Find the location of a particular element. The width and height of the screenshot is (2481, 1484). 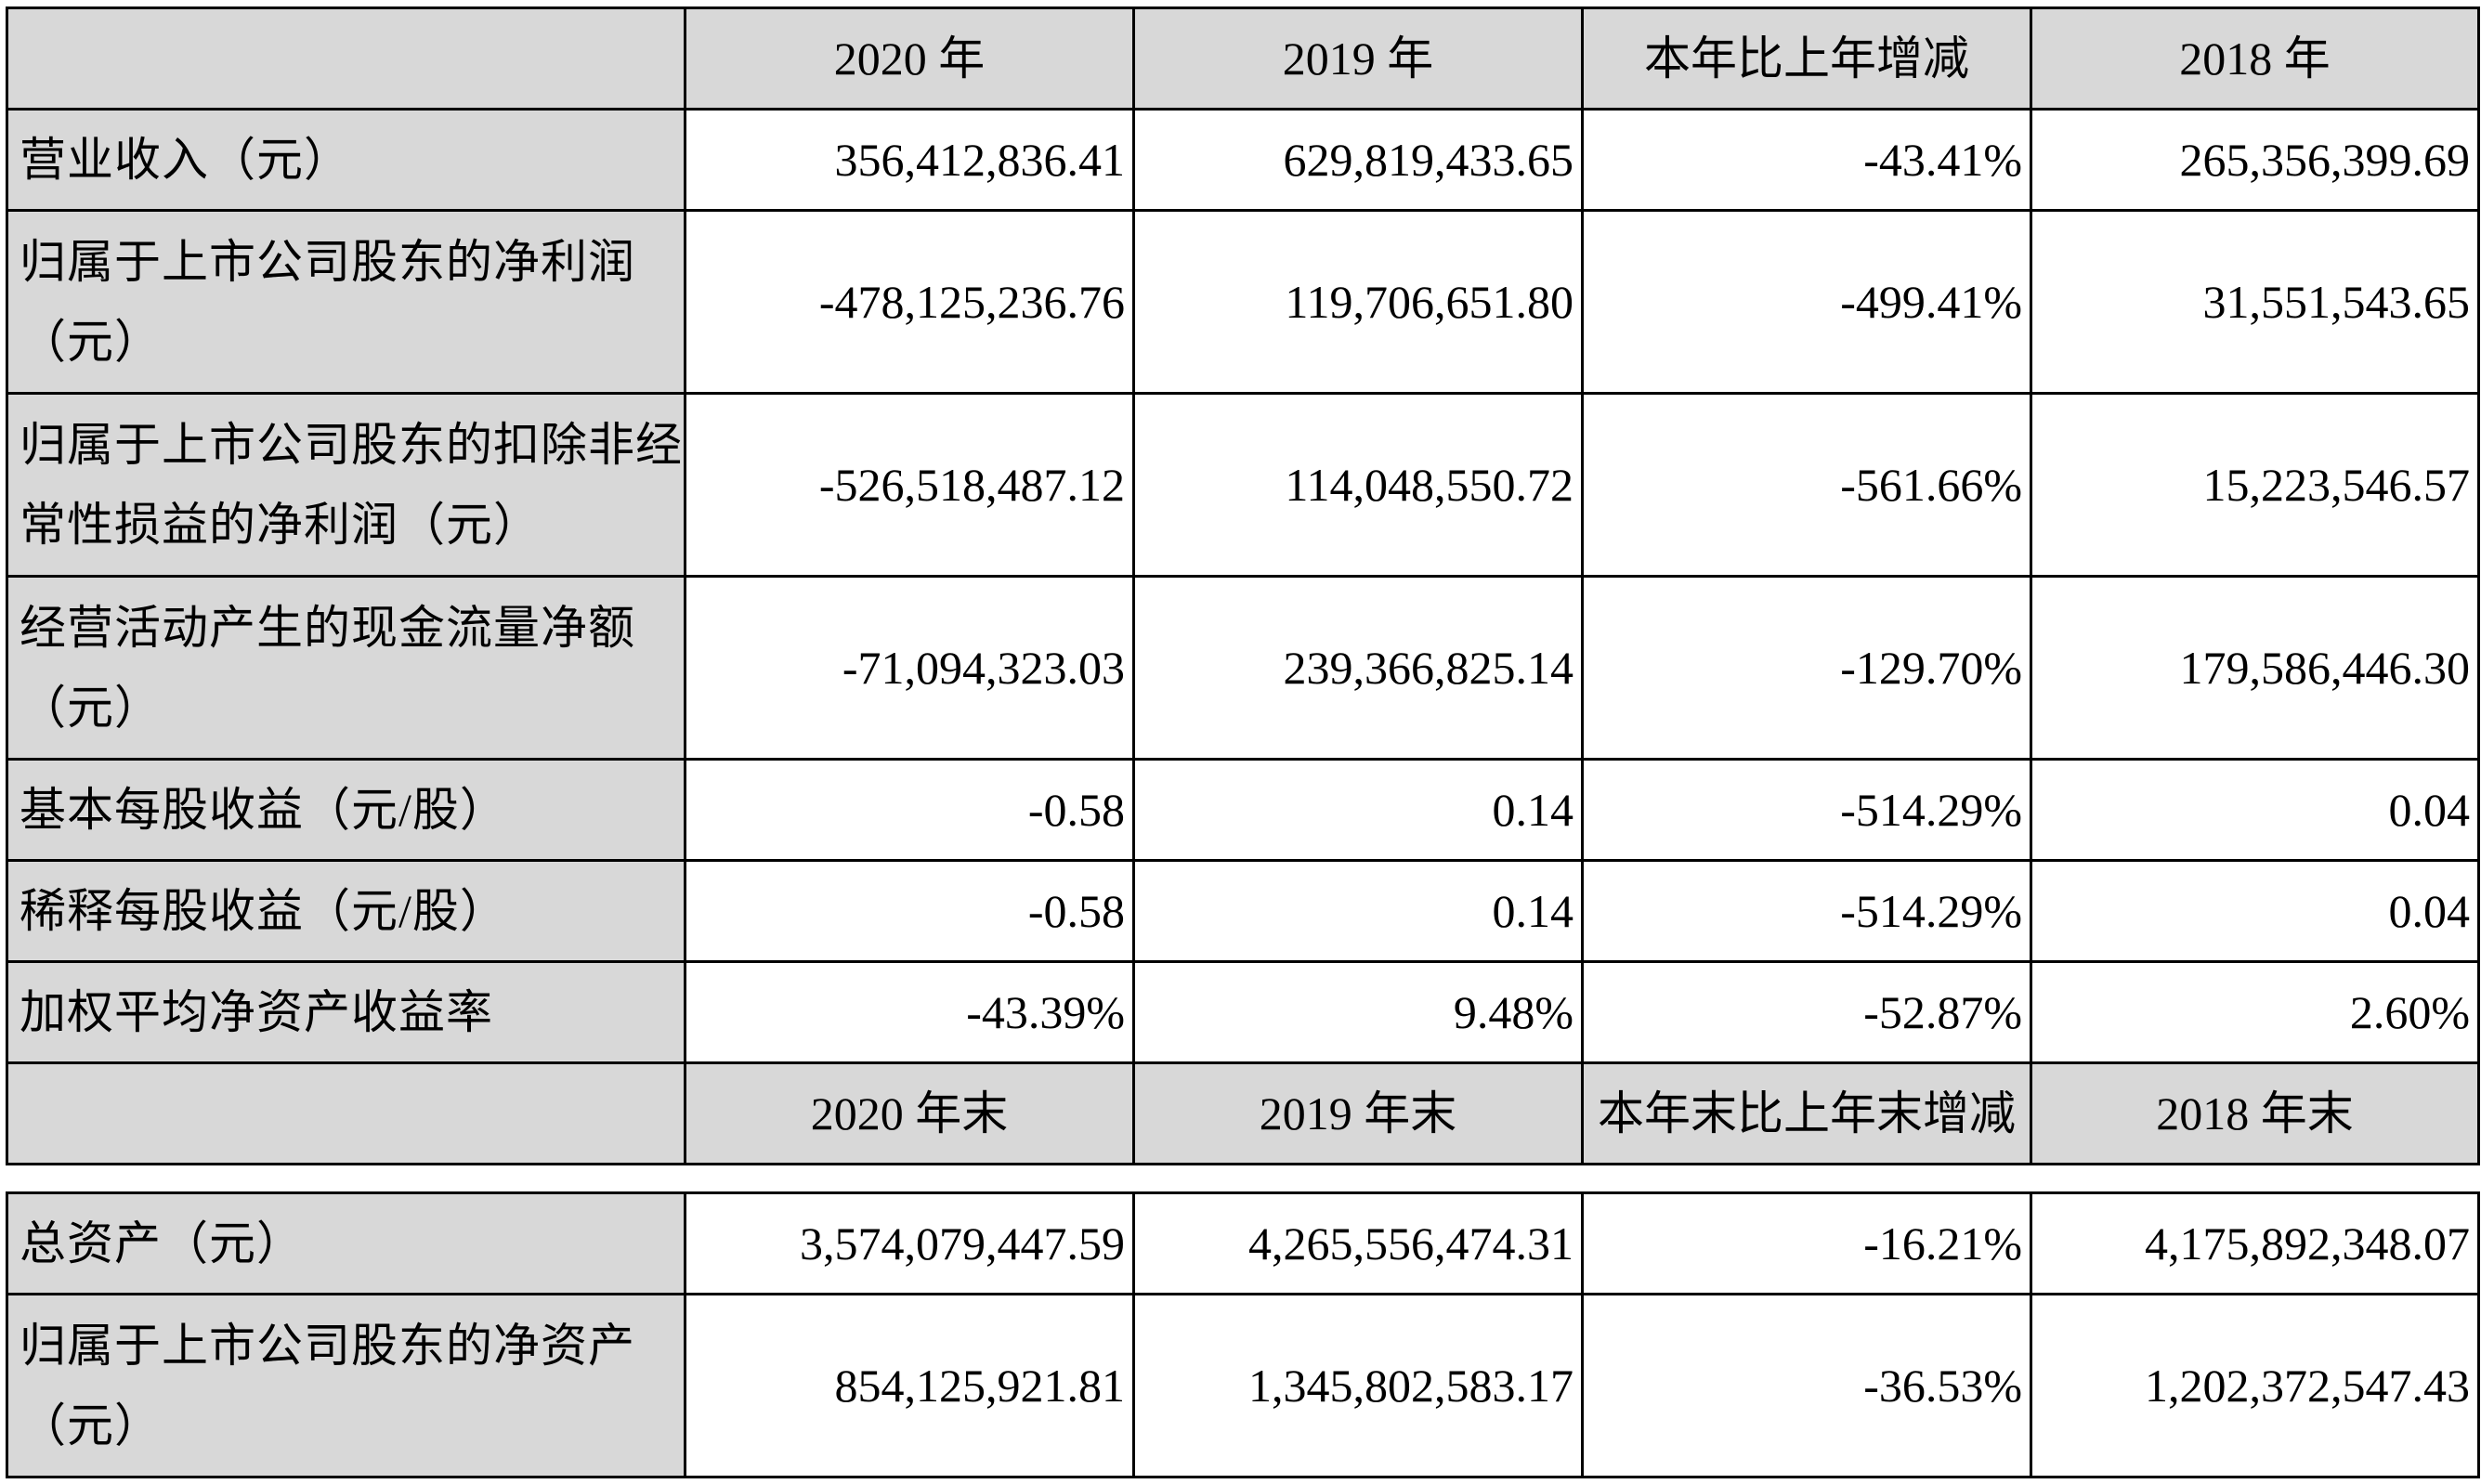

header-cell: 2018 年末 is located at coordinates (2255, 1113).